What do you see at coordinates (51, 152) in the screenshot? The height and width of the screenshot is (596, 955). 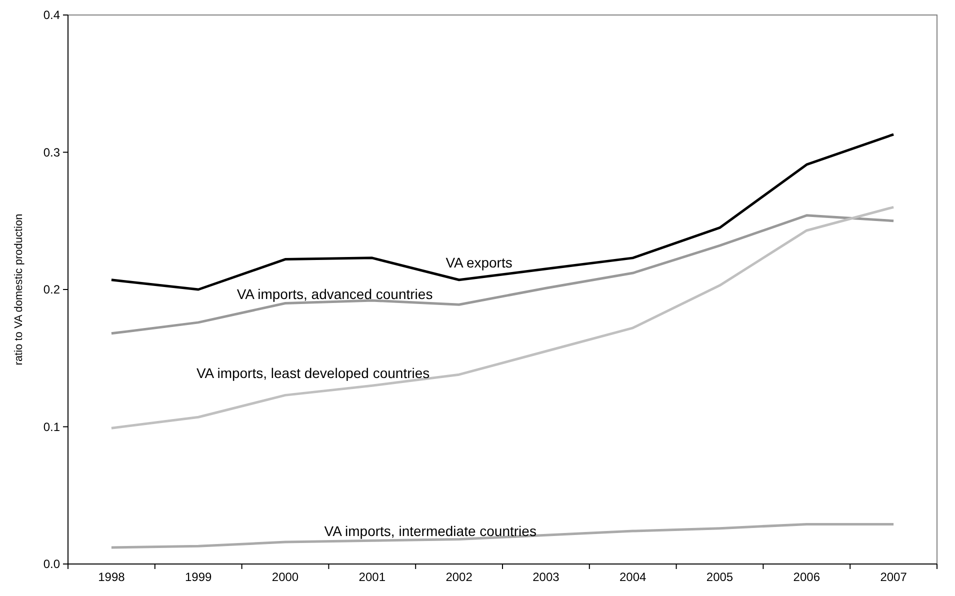 I see `y-tick-label: 0.3` at bounding box center [51, 152].